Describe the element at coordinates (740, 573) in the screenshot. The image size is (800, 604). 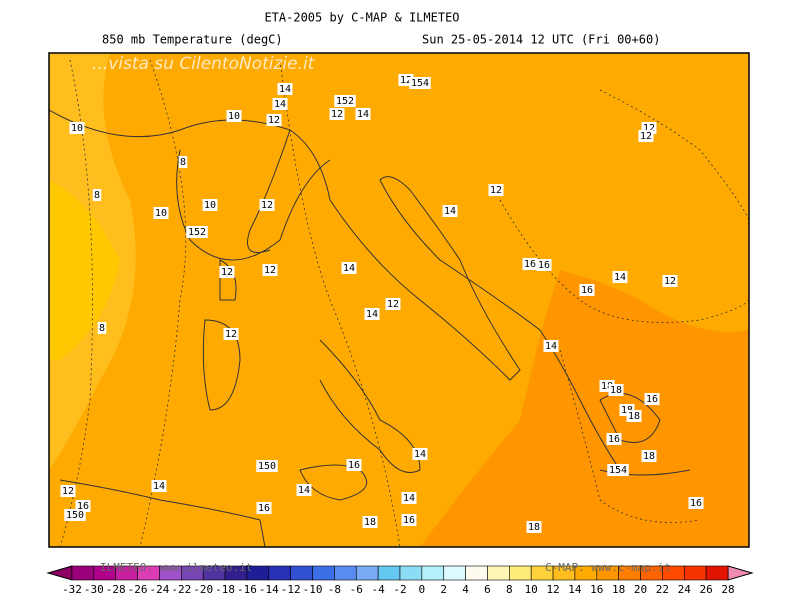
I see `colorbar-over` at that location.